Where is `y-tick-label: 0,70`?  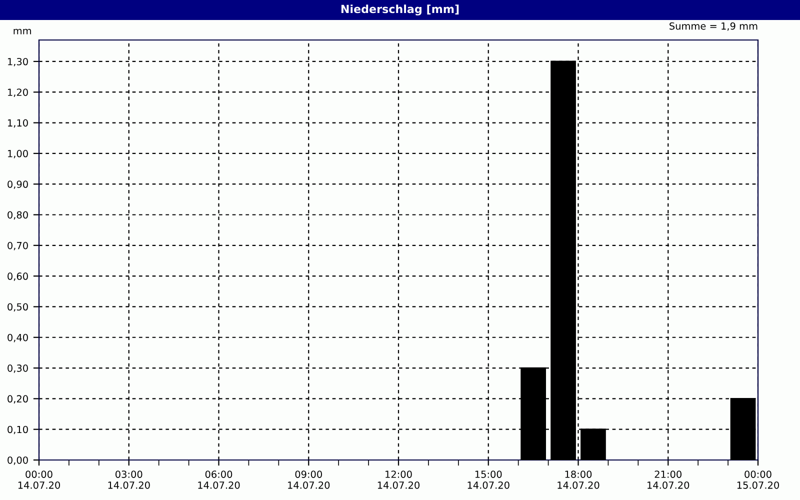 y-tick-label: 0,70 is located at coordinates (18, 246).